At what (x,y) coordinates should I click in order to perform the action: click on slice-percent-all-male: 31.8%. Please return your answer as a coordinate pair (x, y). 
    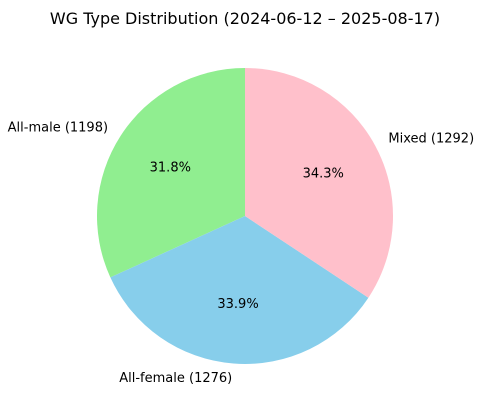
    Looking at the image, I should click on (170, 167).